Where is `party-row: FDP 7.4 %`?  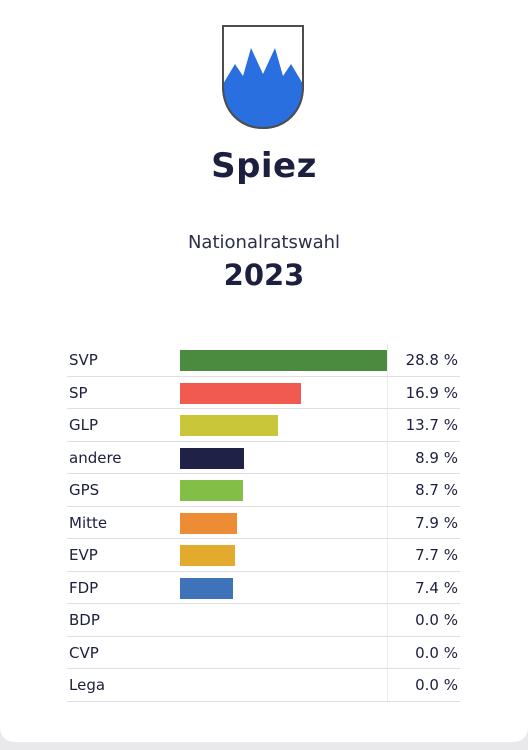 party-row: FDP 7.4 % is located at coordinates (263, 587).